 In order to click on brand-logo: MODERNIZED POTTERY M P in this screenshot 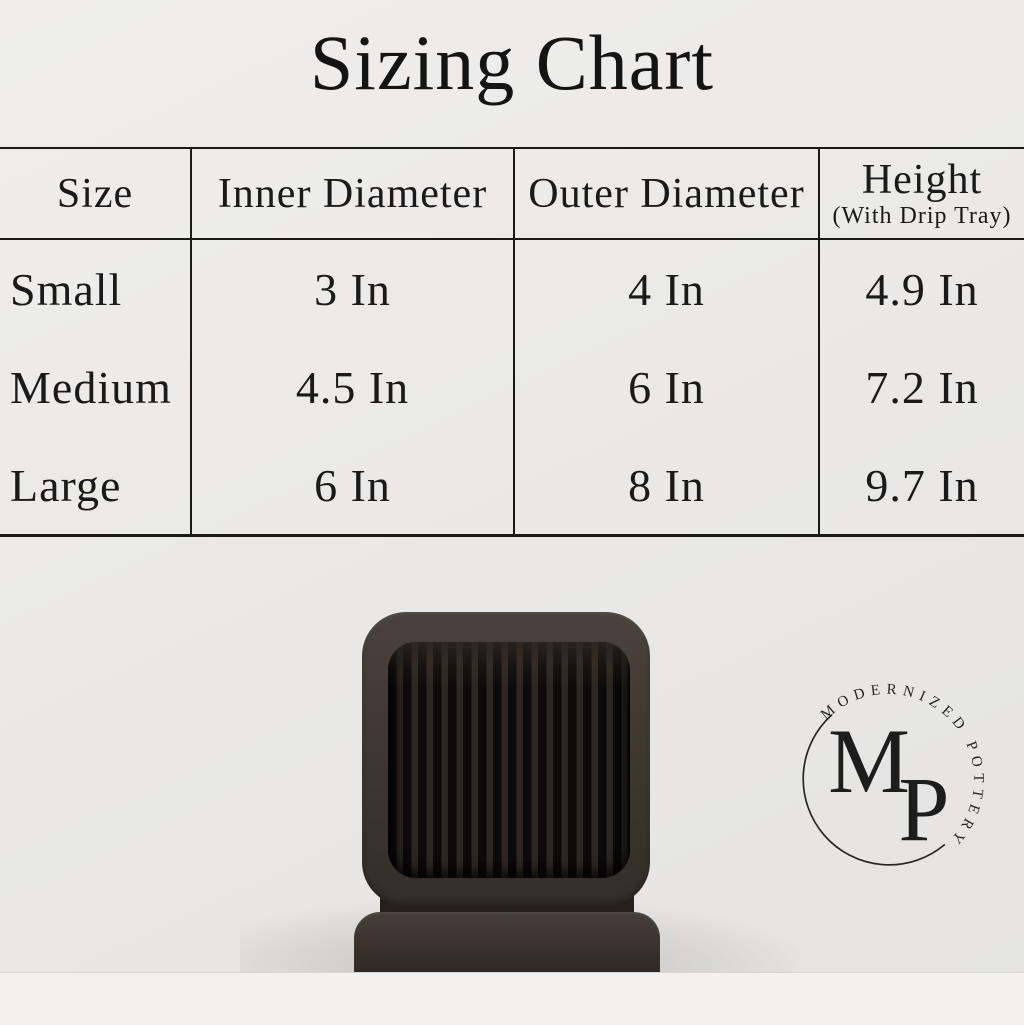, I will do `click(889, 779)`.